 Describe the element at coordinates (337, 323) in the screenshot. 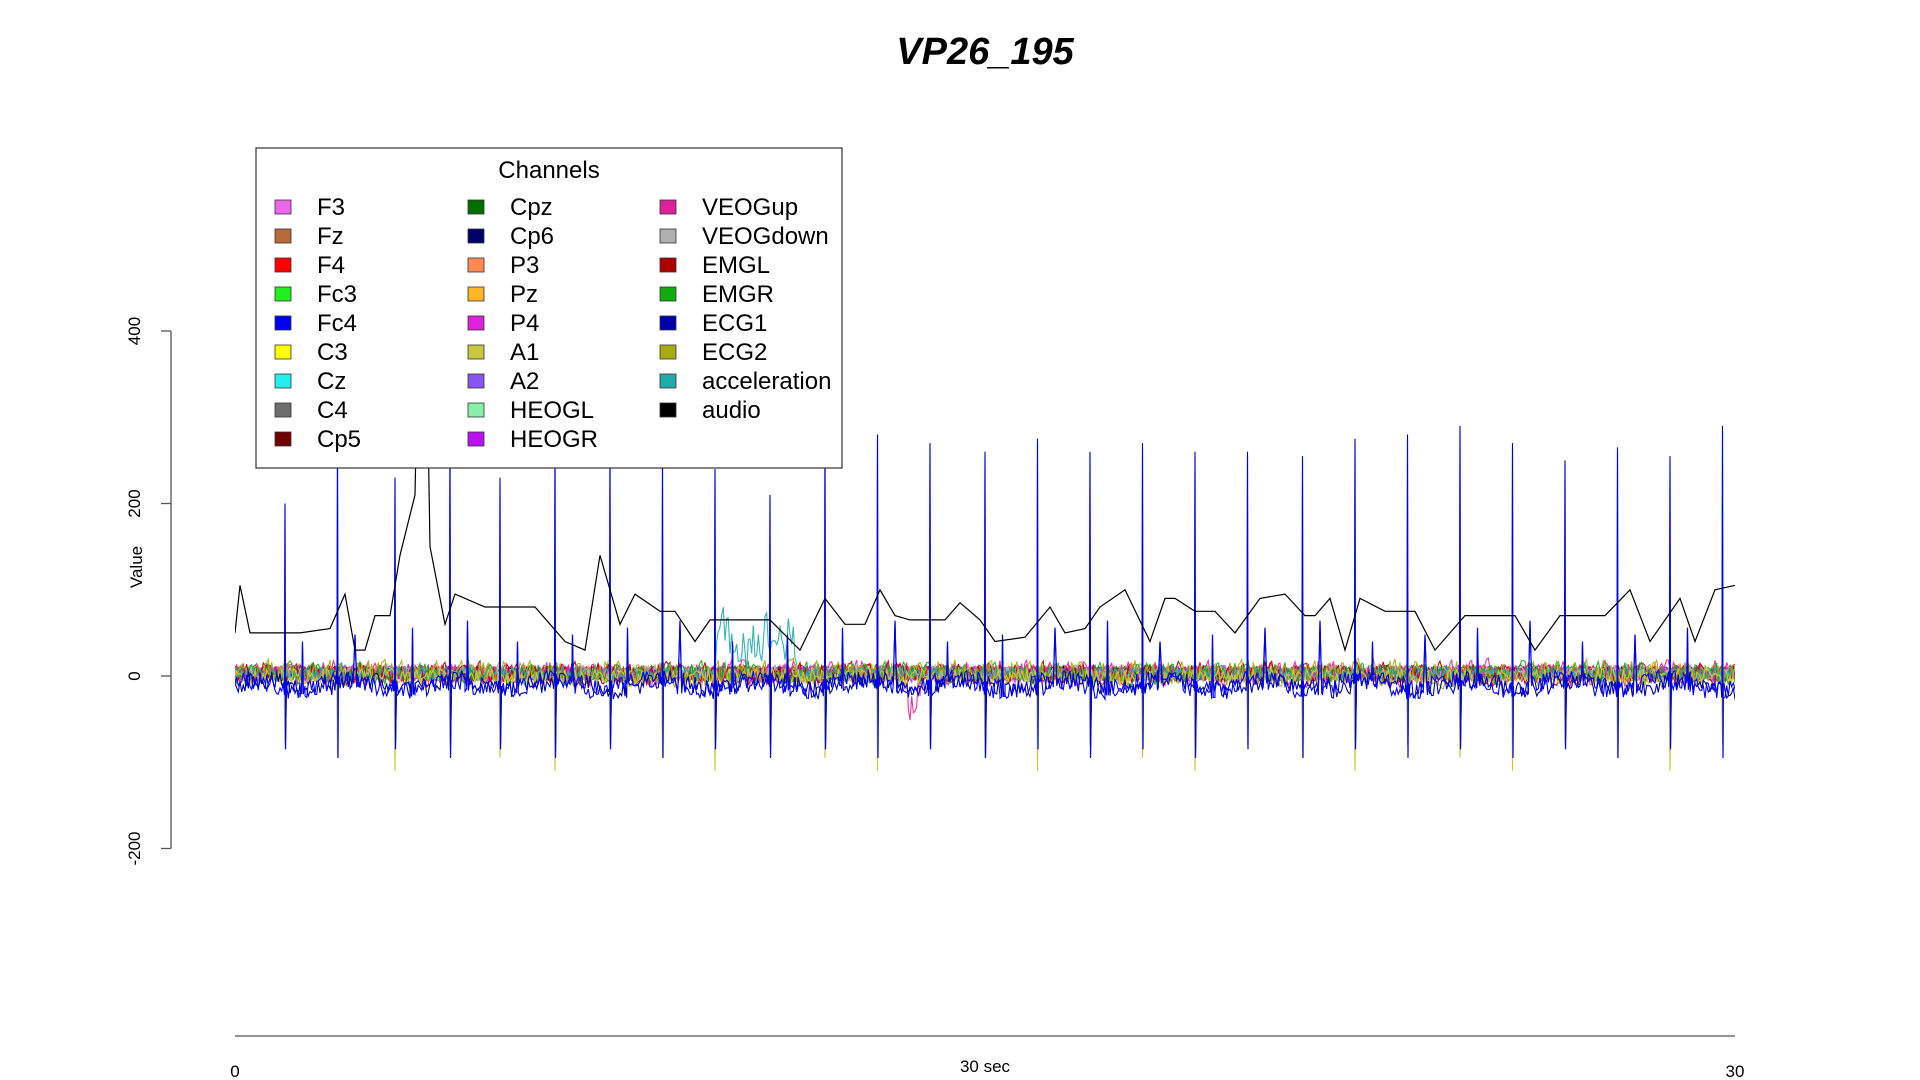

I see `legend-label: Fc4` at that location.